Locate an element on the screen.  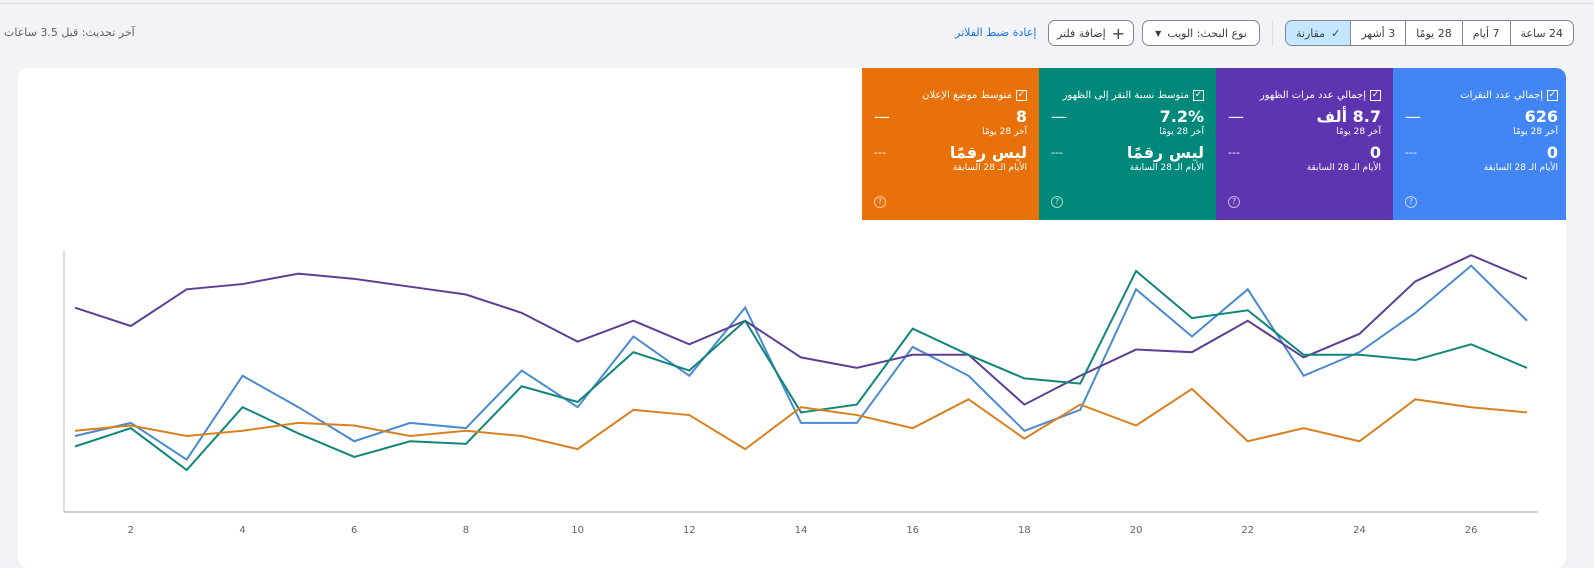
x-tick-label: 4 is located at coordinates (242, 530).